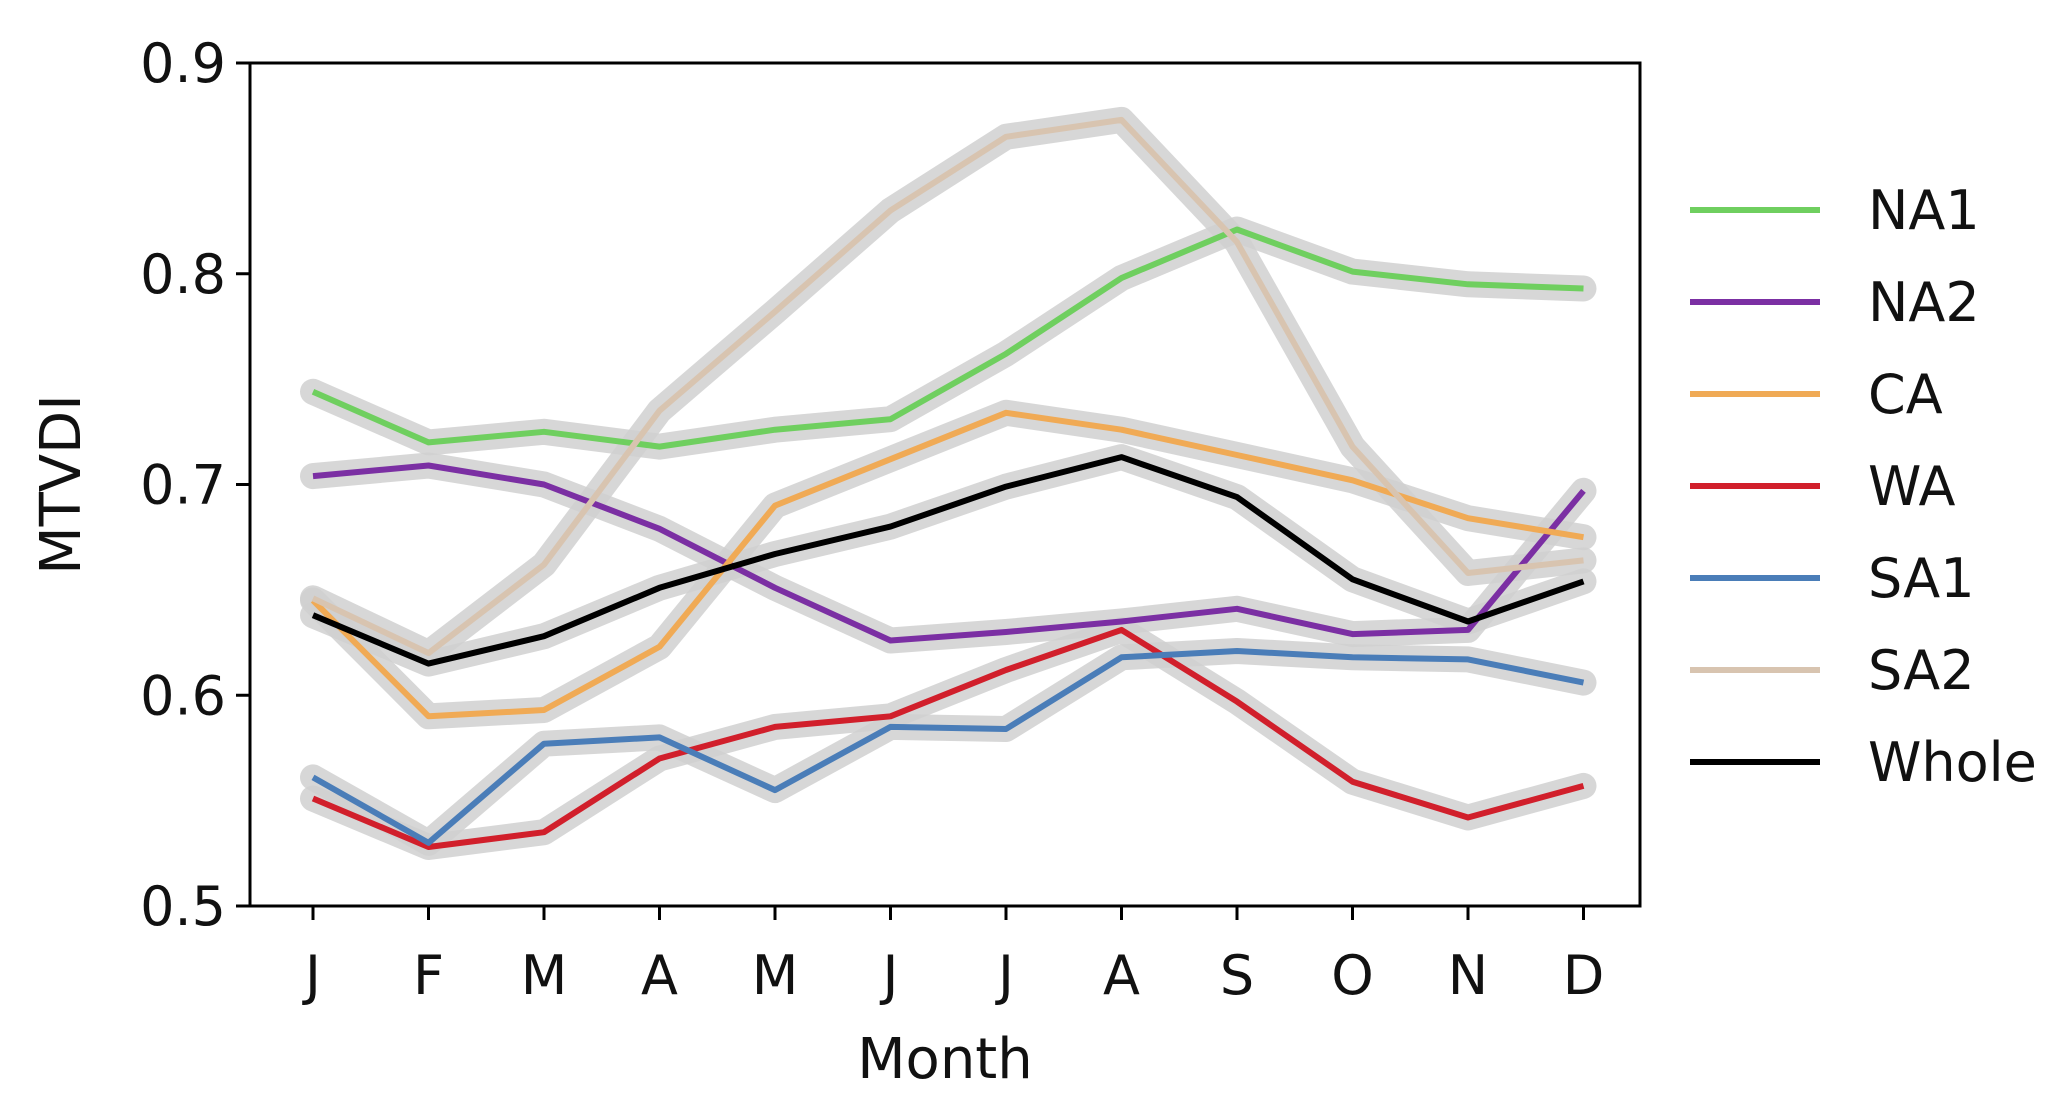  What do you see at coordinates (1468, 975) in the screenshot?
I see `x-tick-label: N` at bounding box center [1468, 975].